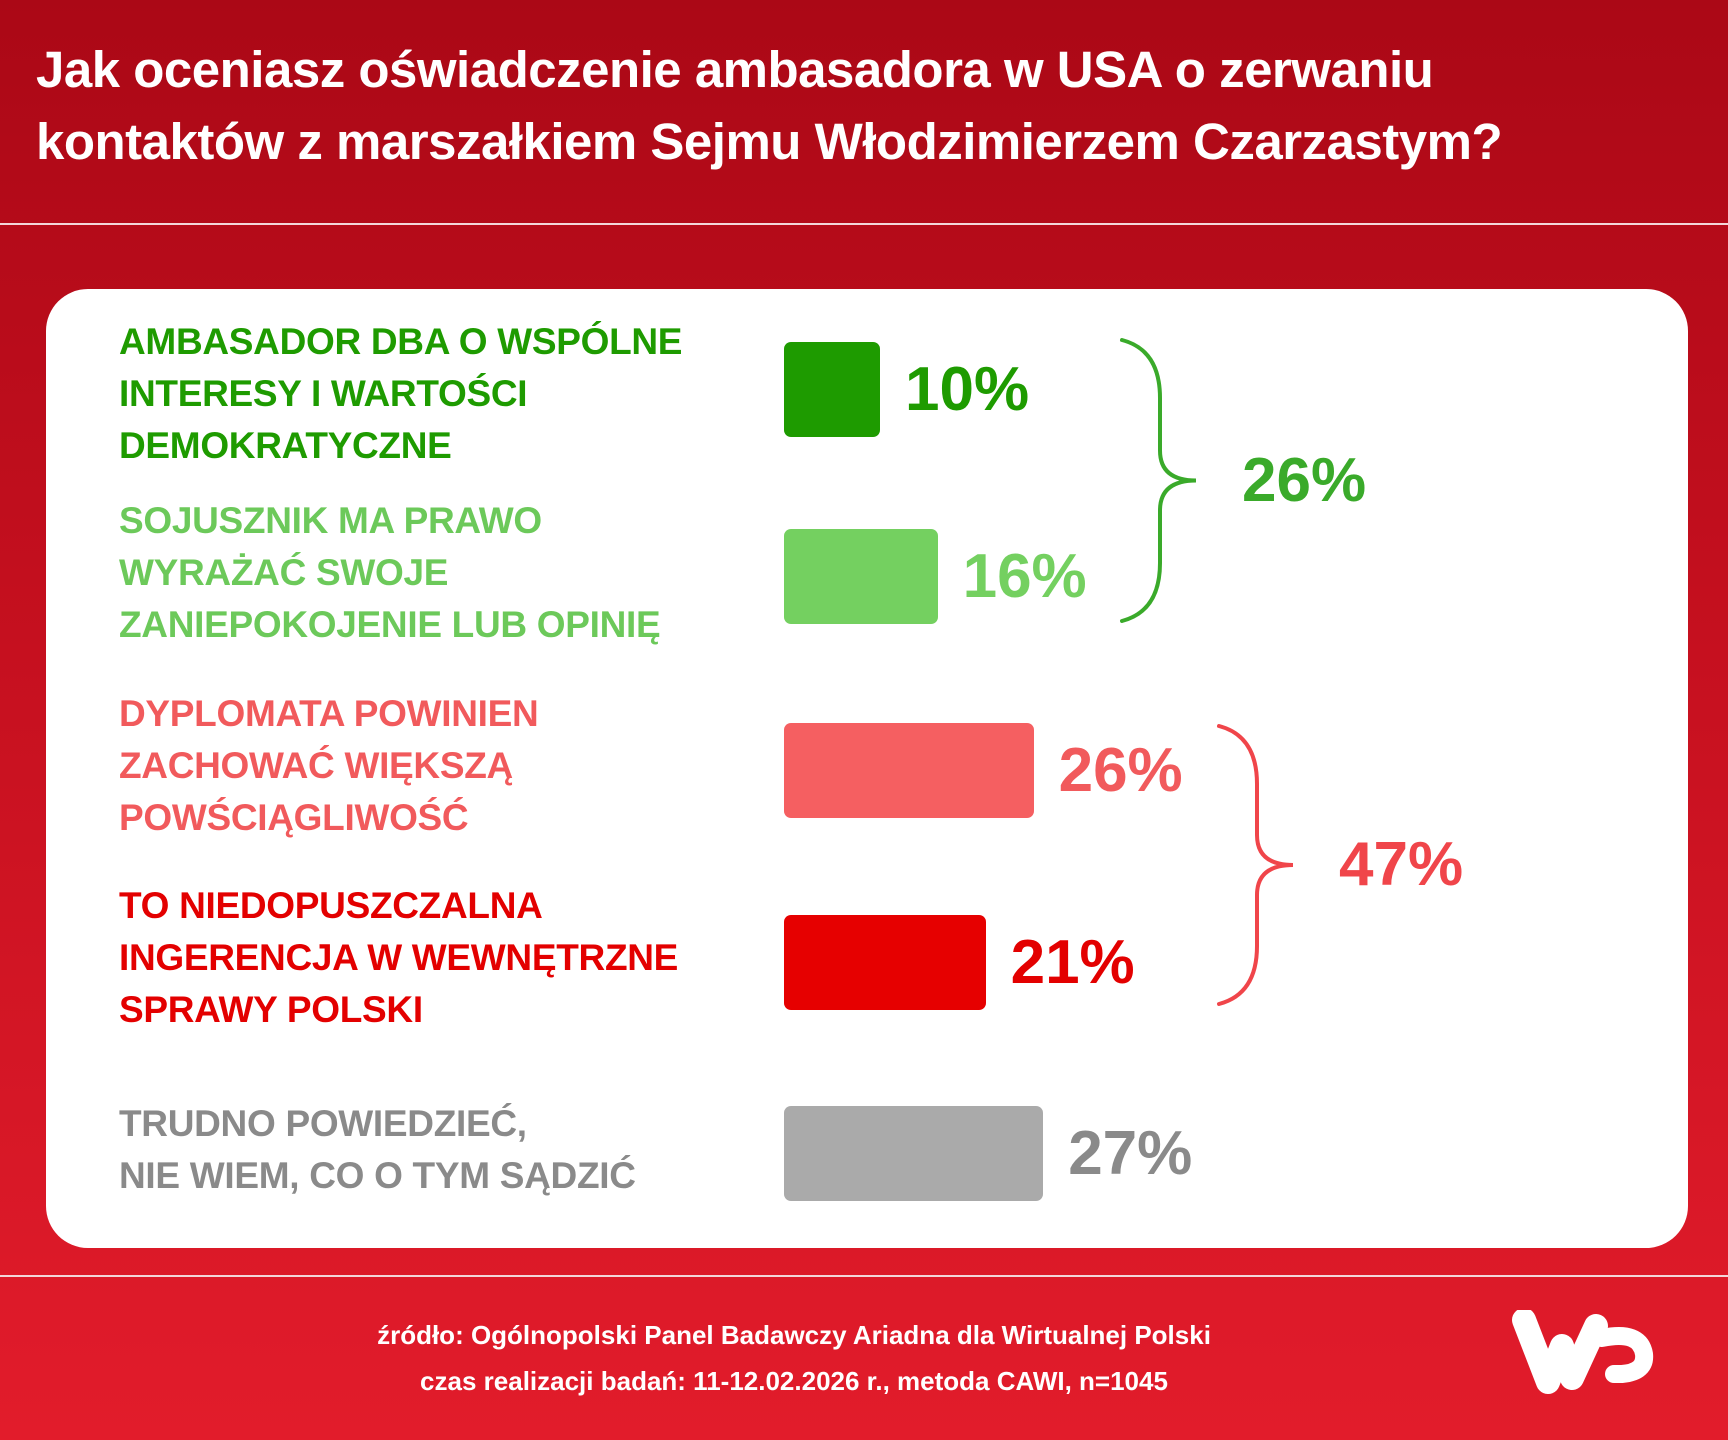 Image resolution: width=1728 pixels, height=1440 pixels. Describe the element at coordinates (331, 905) in the screenshot. I see `category-label-line: TO NIEDOPUSZCZALNA` at that location.